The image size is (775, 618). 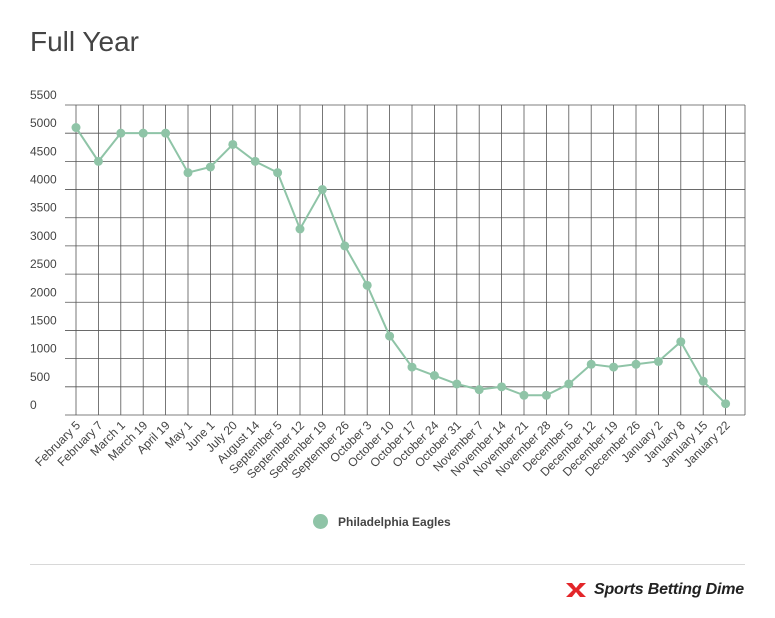 What do you see at coordinates (320, 521) in the screenshot?
I see `legend-marker` at bounding box center [320, 521].